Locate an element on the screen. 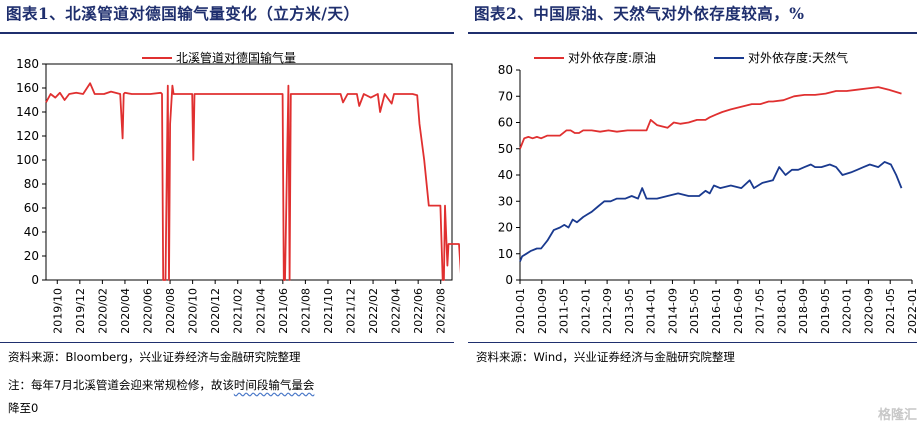  y-tick-label: 10 is located at coordinates (505, 254).